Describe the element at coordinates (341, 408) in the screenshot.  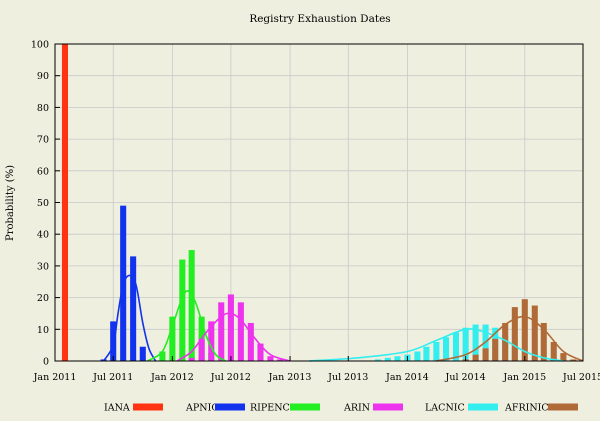
I see `legend: IANA APNIC RIPENCC ARIN LACNIC AFRINIC` at that location.